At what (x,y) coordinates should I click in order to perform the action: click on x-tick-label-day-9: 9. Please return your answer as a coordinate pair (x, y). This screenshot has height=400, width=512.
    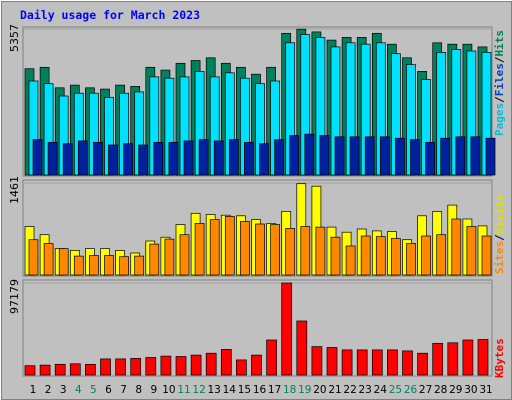
    Looking at the image, I should click on (153, 390).